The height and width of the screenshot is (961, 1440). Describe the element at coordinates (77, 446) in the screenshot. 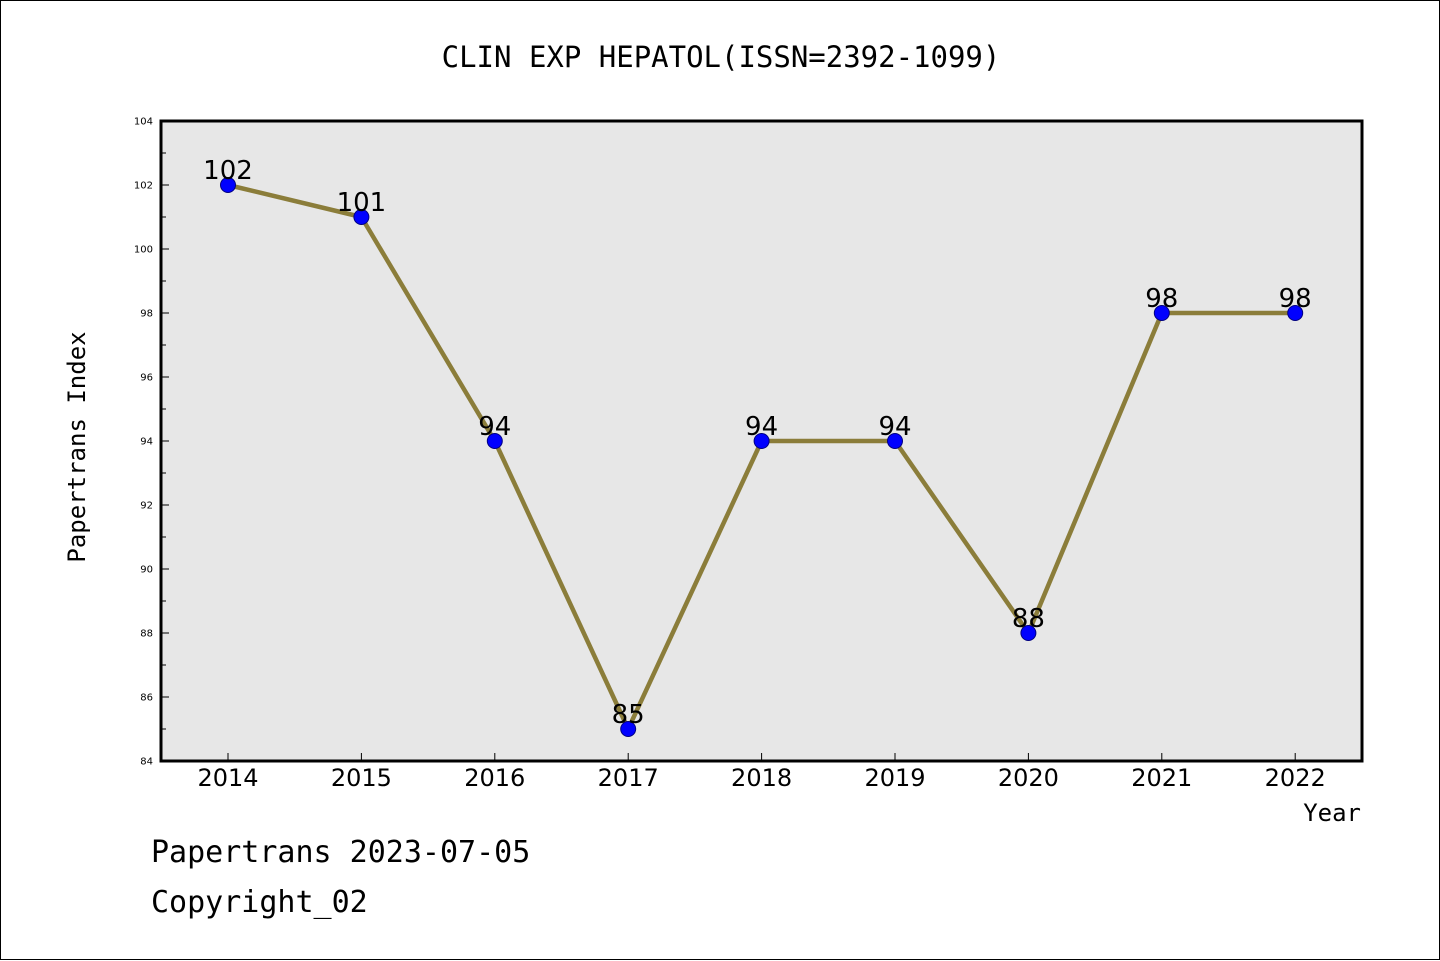

I see `y-axis-label: Papertrans Index` at that location.